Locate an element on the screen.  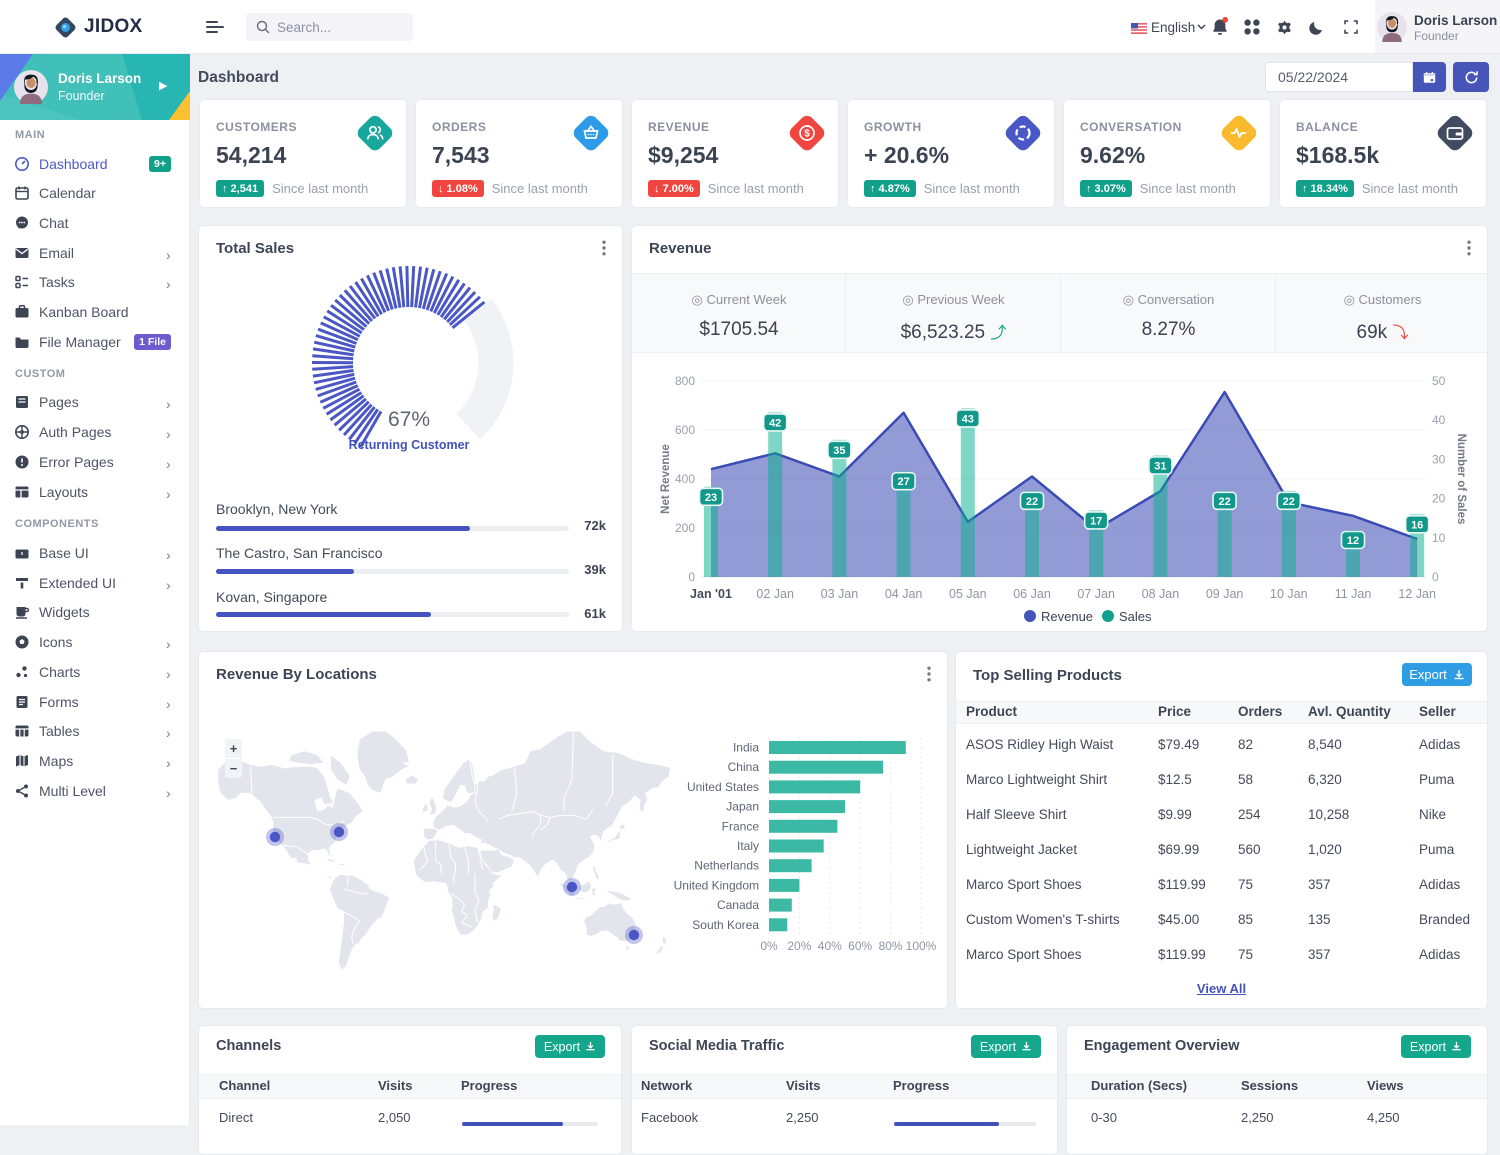
svg-text: Japan is located at coordinates (742, 807).